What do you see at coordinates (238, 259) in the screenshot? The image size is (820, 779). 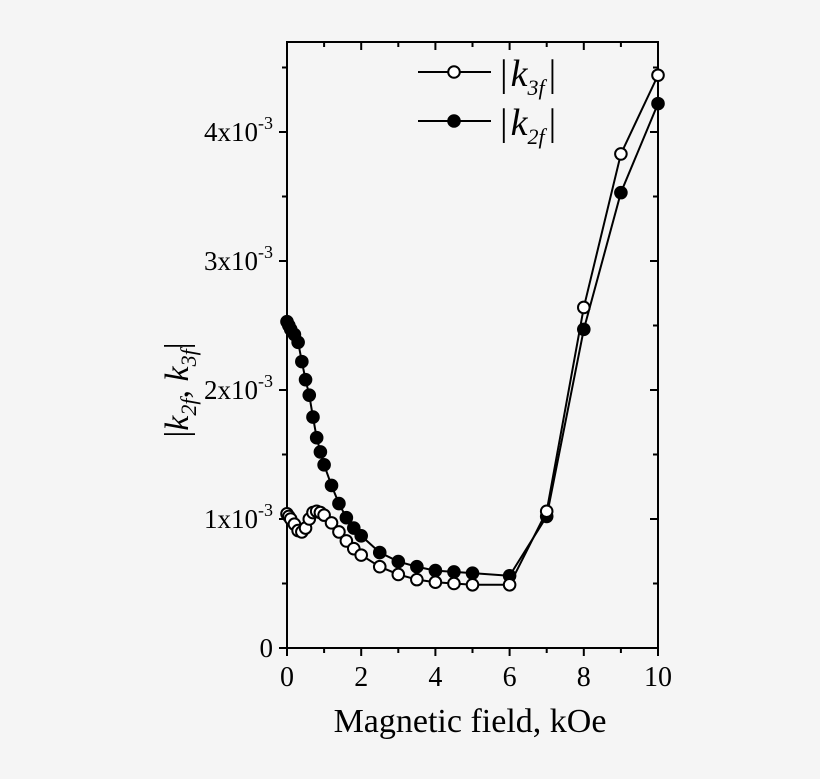 I see `y-tick-label: 3x10⁻³` at bounding box center [238, 259].